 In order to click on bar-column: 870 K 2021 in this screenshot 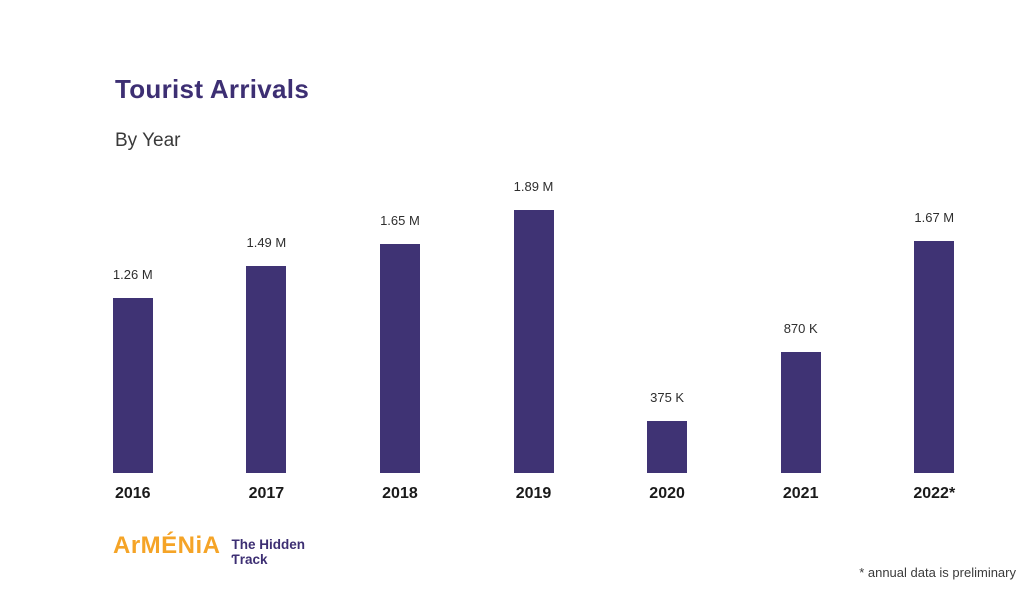, I will do `click(801, 334)`.